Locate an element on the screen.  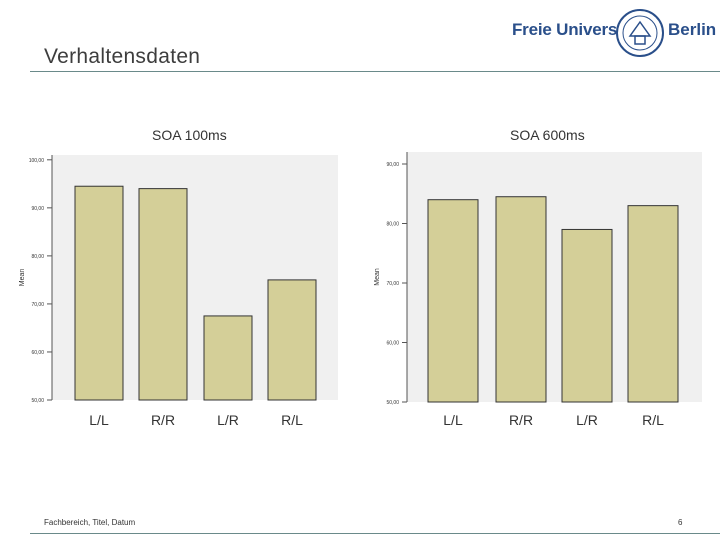
bar-1-L-L is located at coordinates (453, 301).